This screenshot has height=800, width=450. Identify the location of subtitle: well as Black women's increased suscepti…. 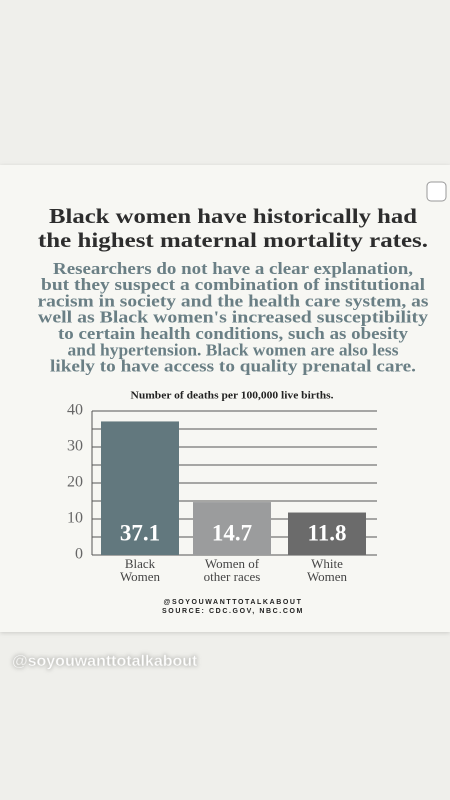
(233, 317).